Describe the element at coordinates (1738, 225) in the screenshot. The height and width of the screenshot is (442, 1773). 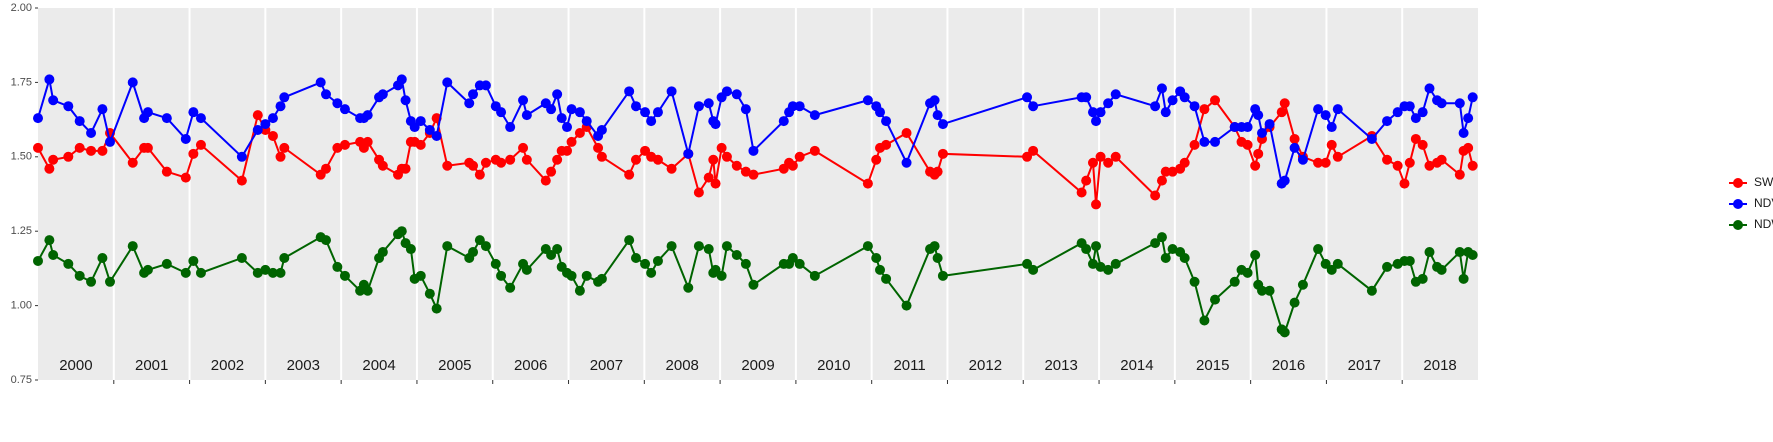
I see `legend-marker` at that location.